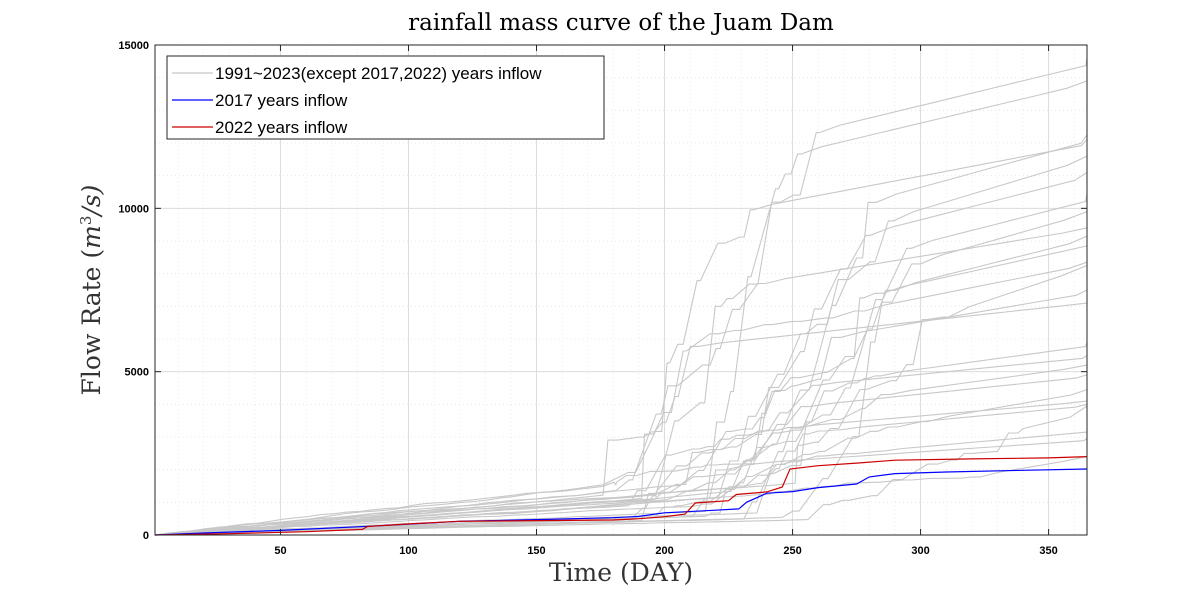 The width and height of the screenshot is (1200, 600). What do you see at coordinates (408, 551) in the screenshot?
I see `x-tick-label: 100` at bounding box center [408, 551].